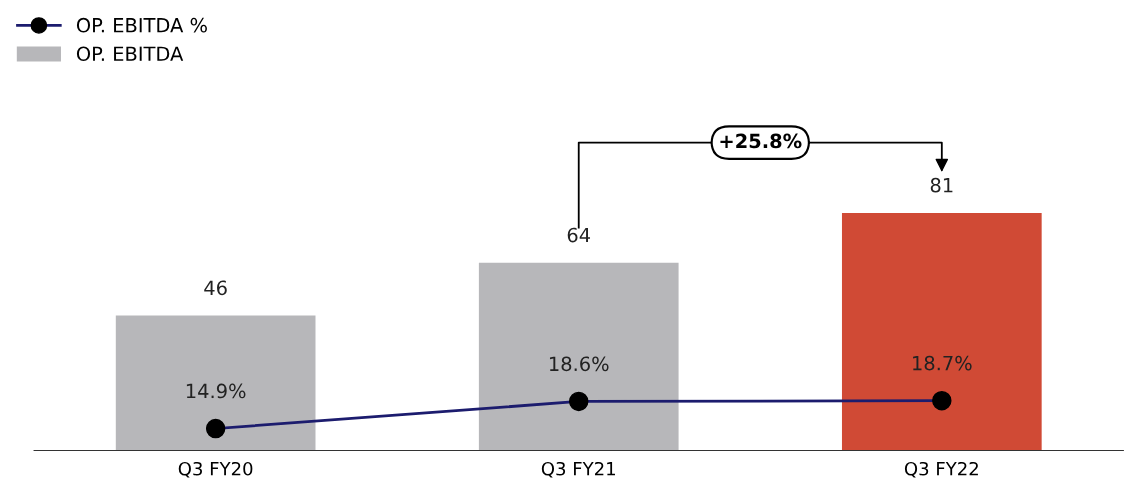 The image size is (1137, 495). What do you see at coordinates (578, 469) in the screenshot?
I see `x-tick-label: Q3 FY21` at bounding box center [578, 469].